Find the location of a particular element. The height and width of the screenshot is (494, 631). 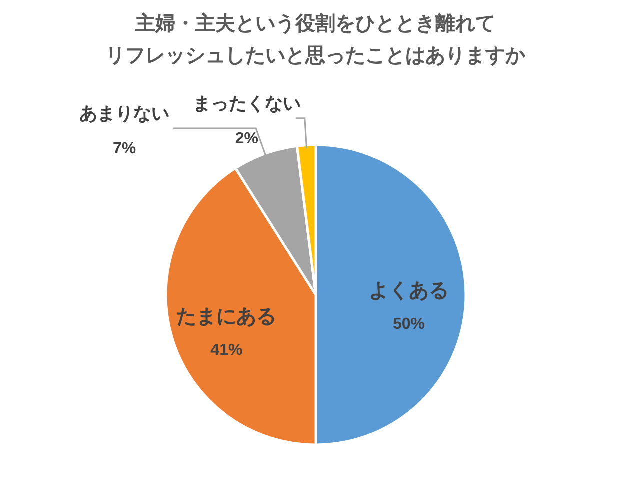

data-label: 50% is located at coordinates (409, 324).